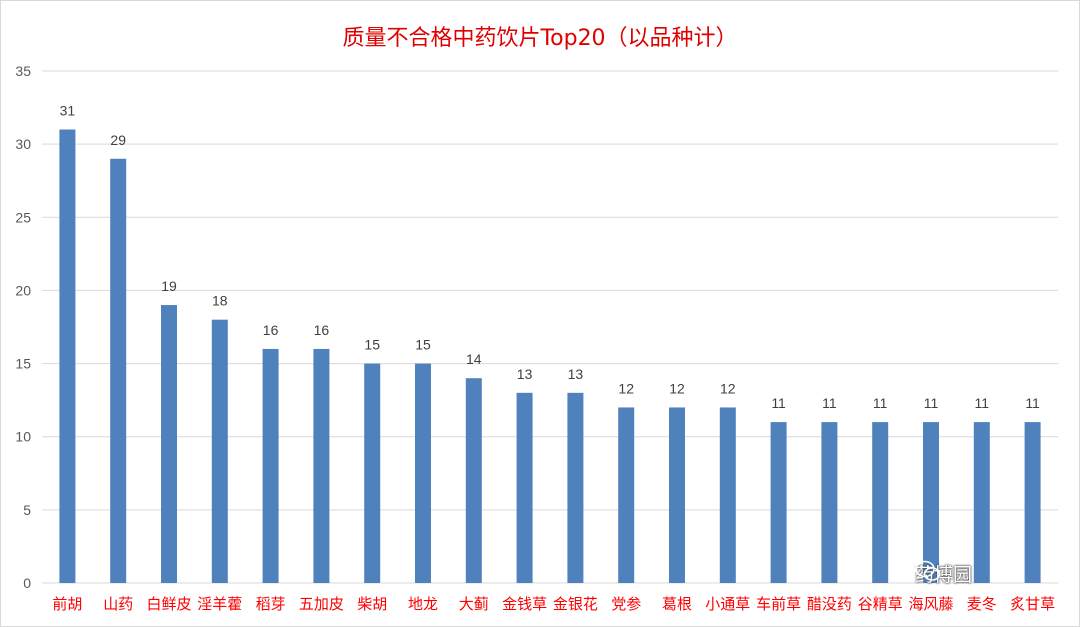 The width and height of the screenshot is (1080, 627). Describe the element at coordinates (23, 144) in the screenshot. I see `y-tick-label: 30` at that location.